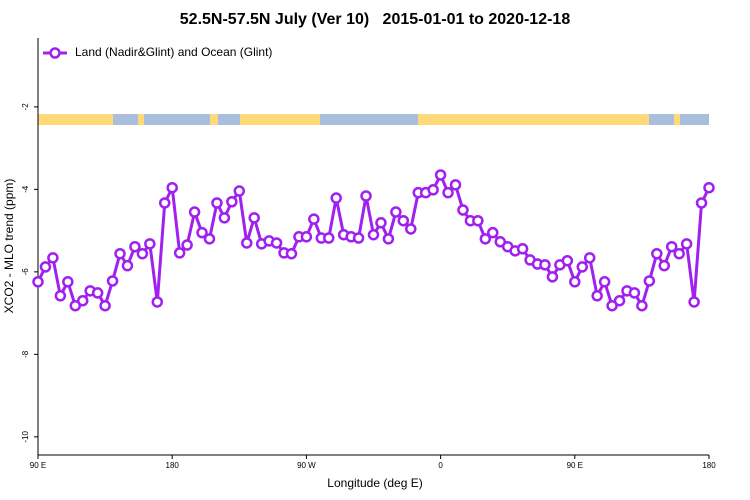  I want to click on x-tick-label: 90 W, so click(306, 465).